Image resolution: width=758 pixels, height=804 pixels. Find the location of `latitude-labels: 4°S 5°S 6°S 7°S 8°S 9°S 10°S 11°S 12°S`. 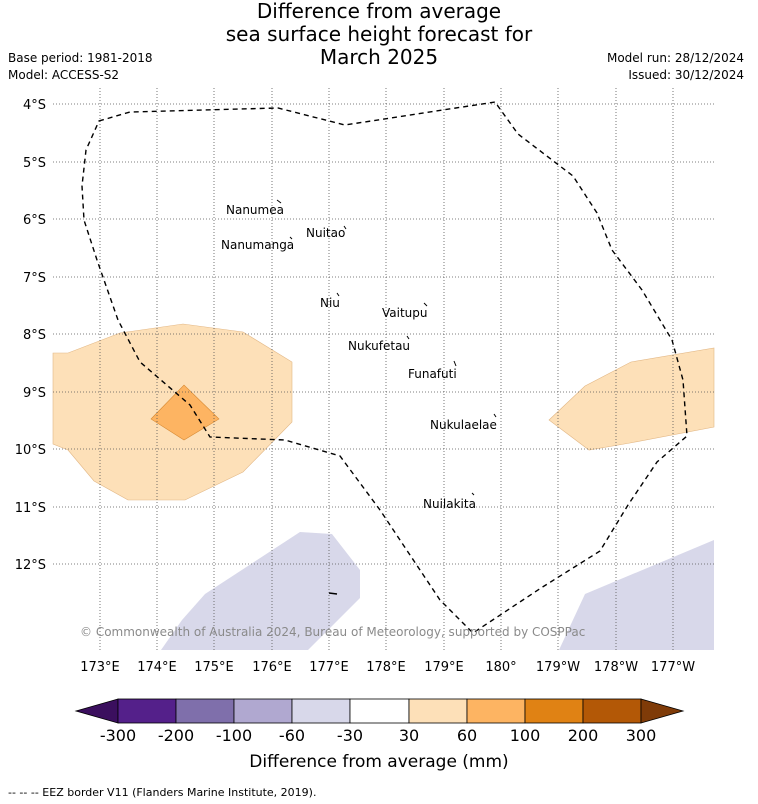

latitude-labels: 4°S 5°S 6°S 7°S 8°S 9°S 10°S 11°S 12°S is located at coordinates (30, 335).